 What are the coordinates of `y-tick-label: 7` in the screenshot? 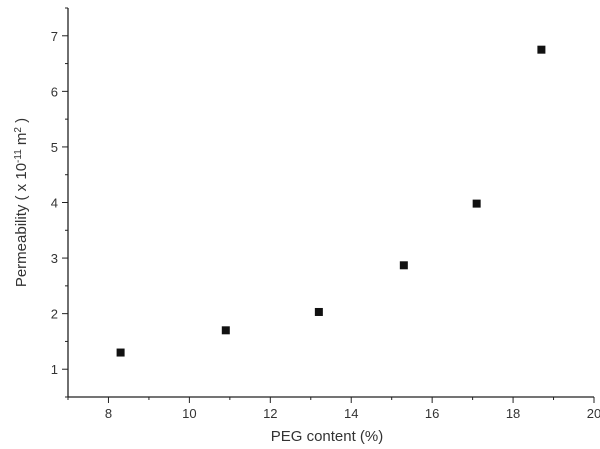 It's located at (54, 36).